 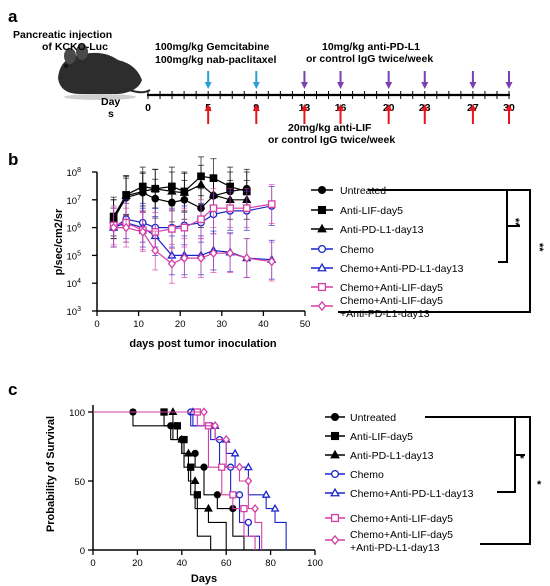 I want to click on panel-b-sig-2: **, so click(x=539, y=247).